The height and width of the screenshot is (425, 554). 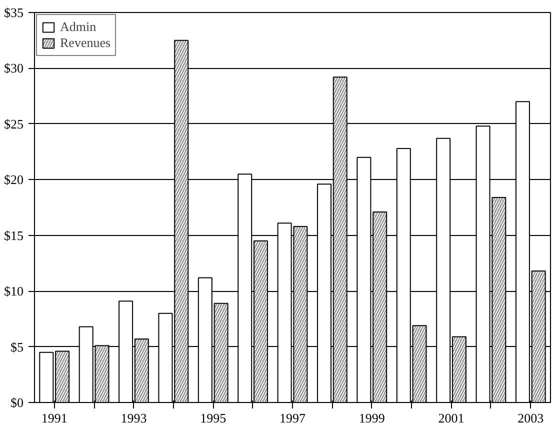 What do you see at coordinates (371, 417) in the screenshot?
I see `x-tick-label: 1999` at bounding box center [371, 417].